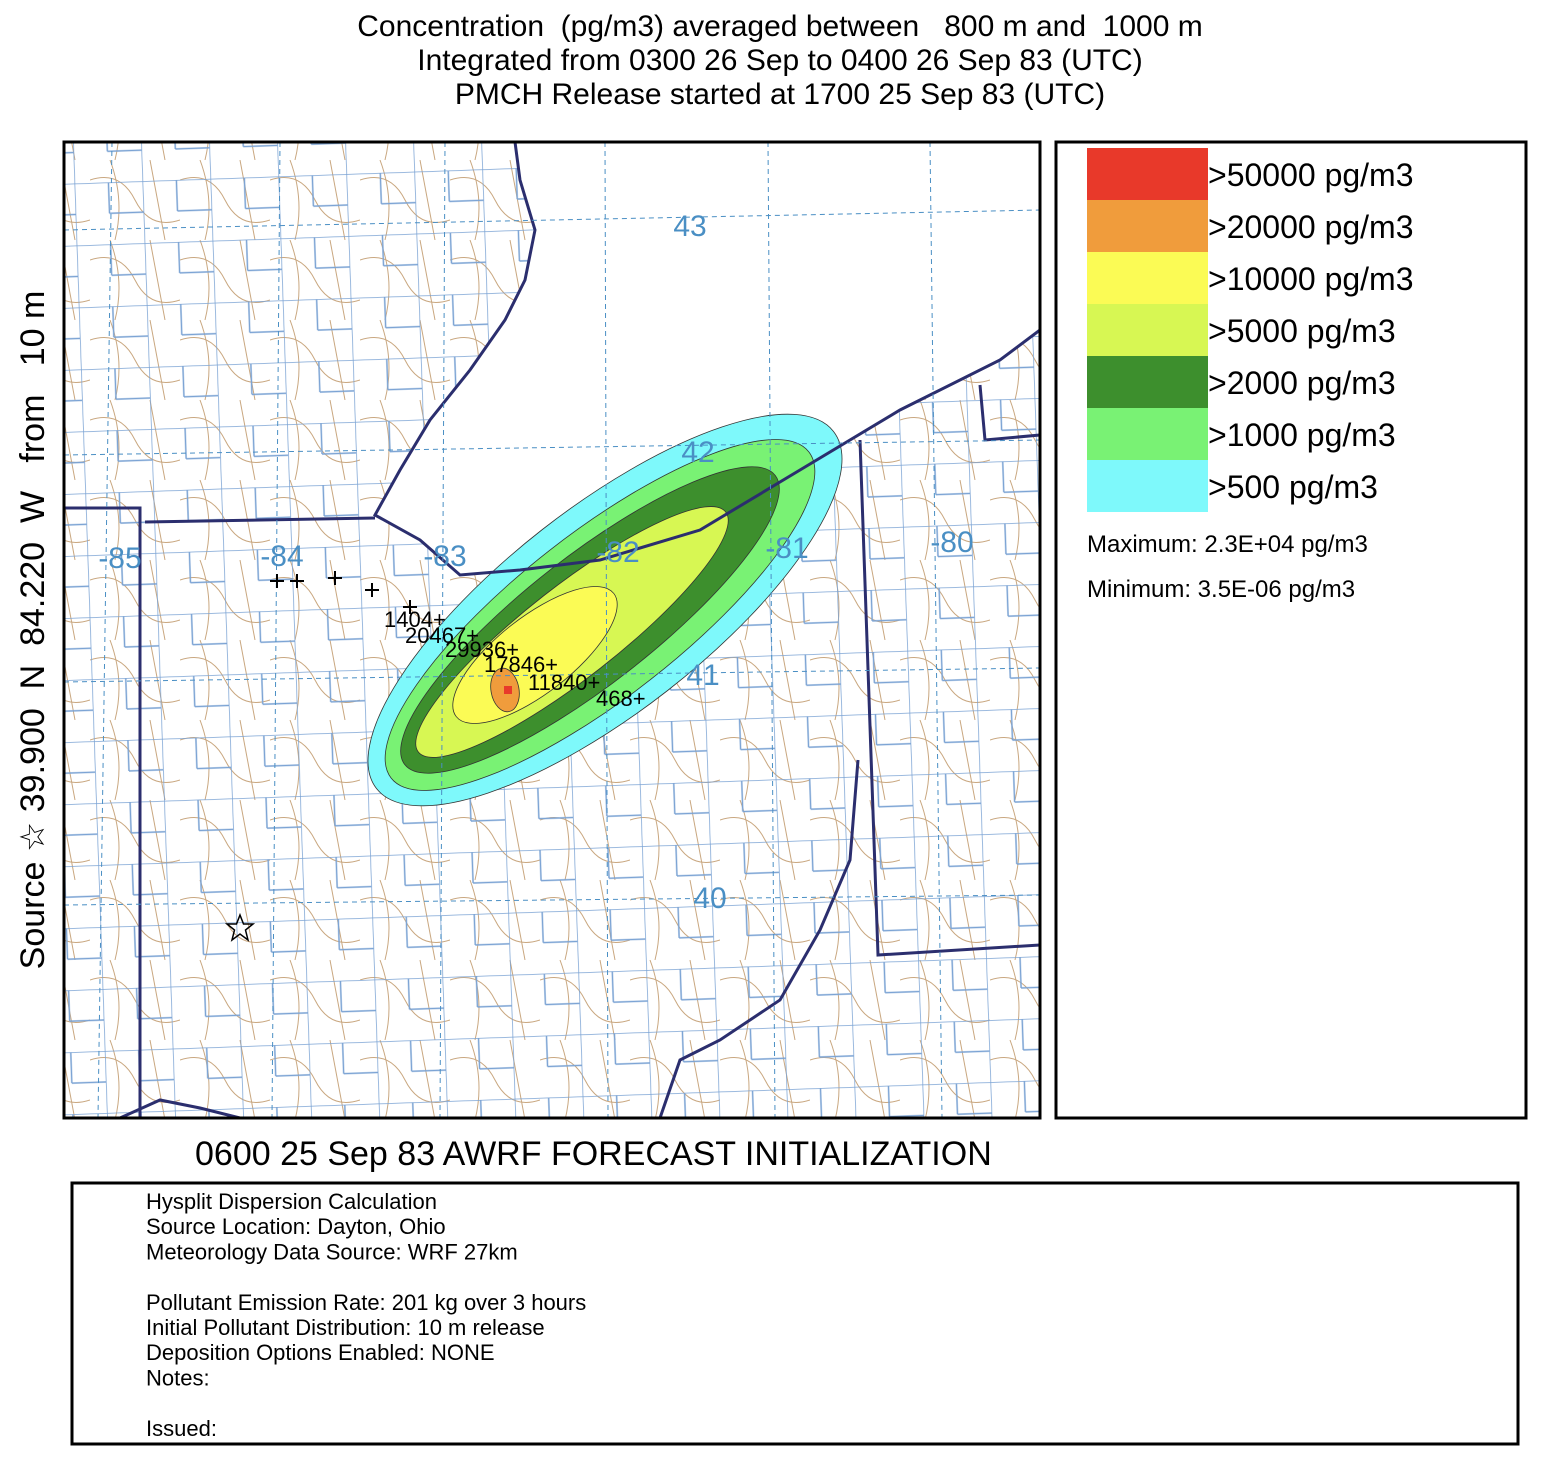 This screenshot has height=1464, width=1566. What do you see at coordinates (119, 558) in the screenshot?
I see `longitude-label: -85` at bounding box center [119, 558].